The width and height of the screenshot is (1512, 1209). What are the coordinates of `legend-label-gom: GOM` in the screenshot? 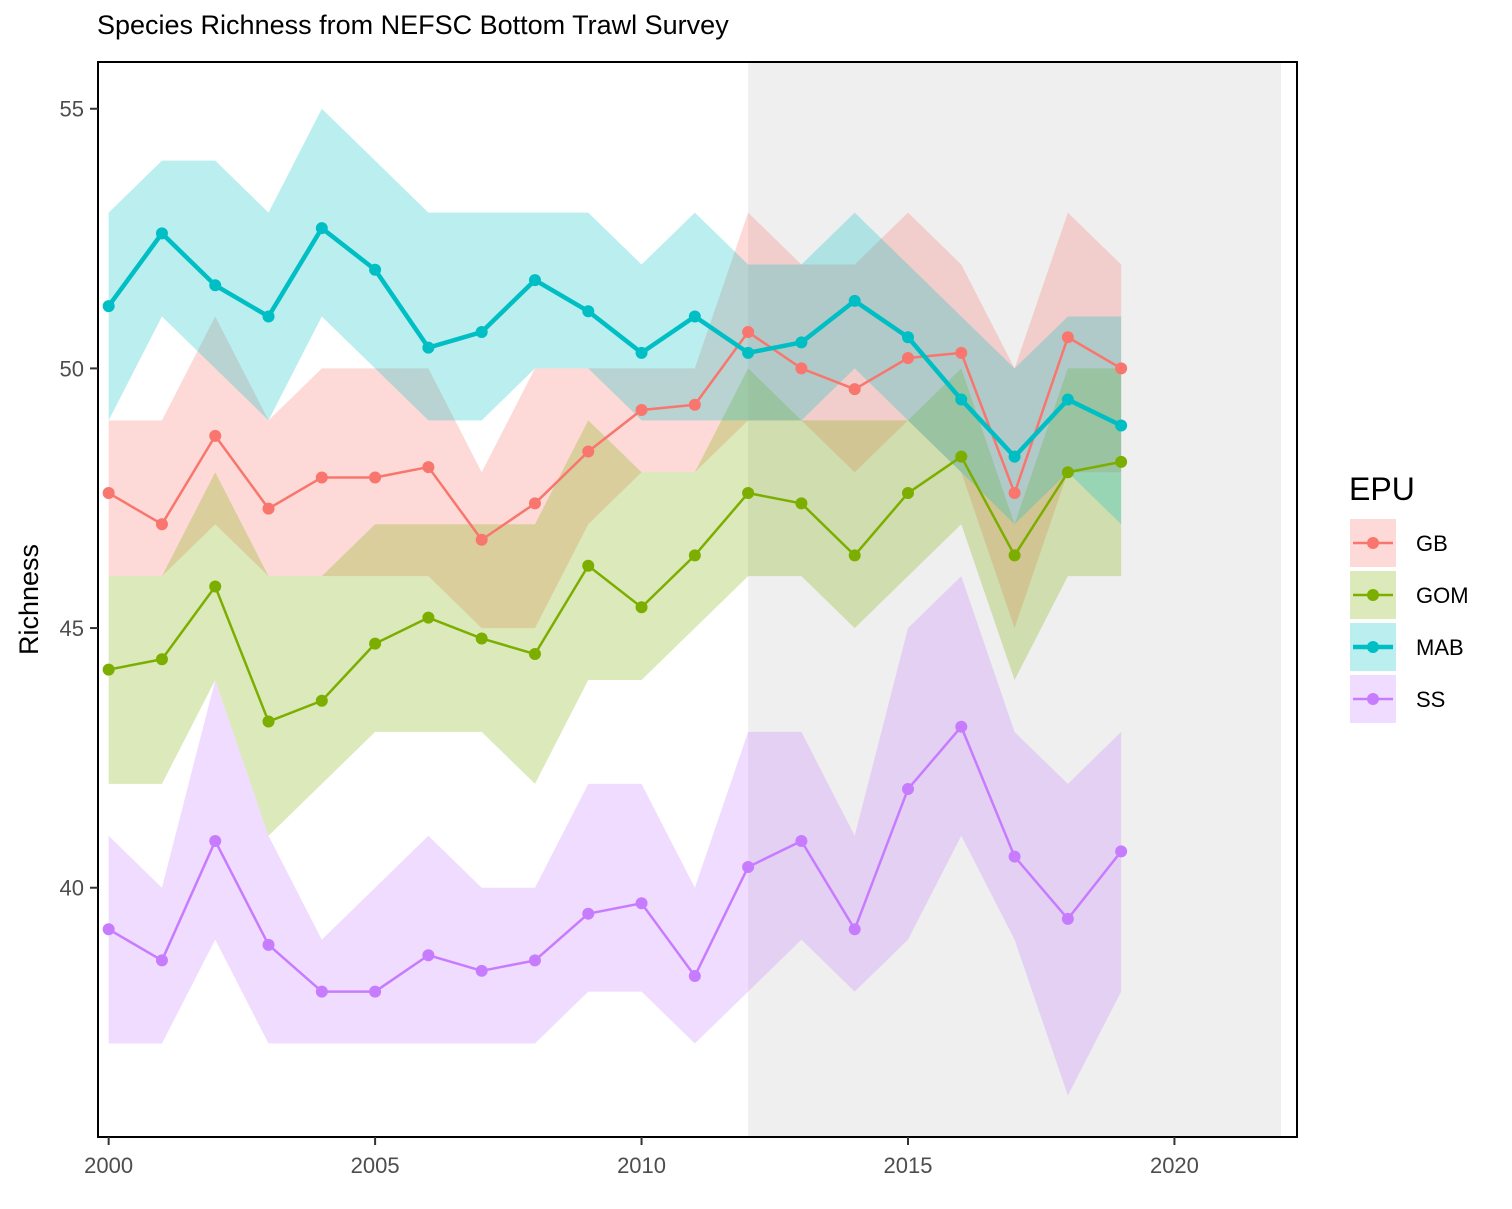 It's located at (1442, 595).